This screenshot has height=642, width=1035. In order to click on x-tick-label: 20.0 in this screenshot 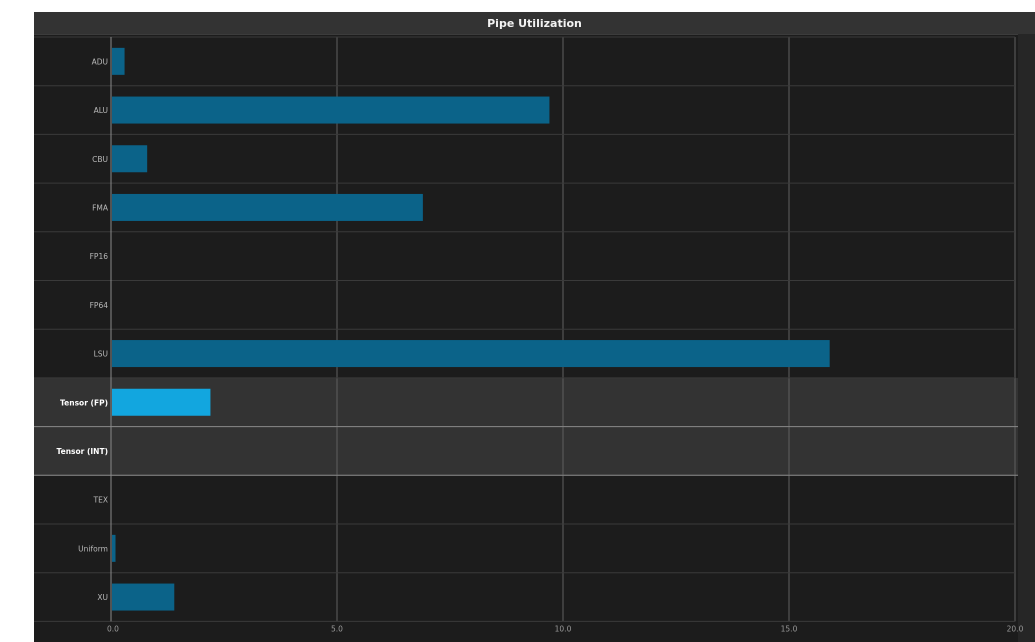, I will do `click(1015, 628)`.